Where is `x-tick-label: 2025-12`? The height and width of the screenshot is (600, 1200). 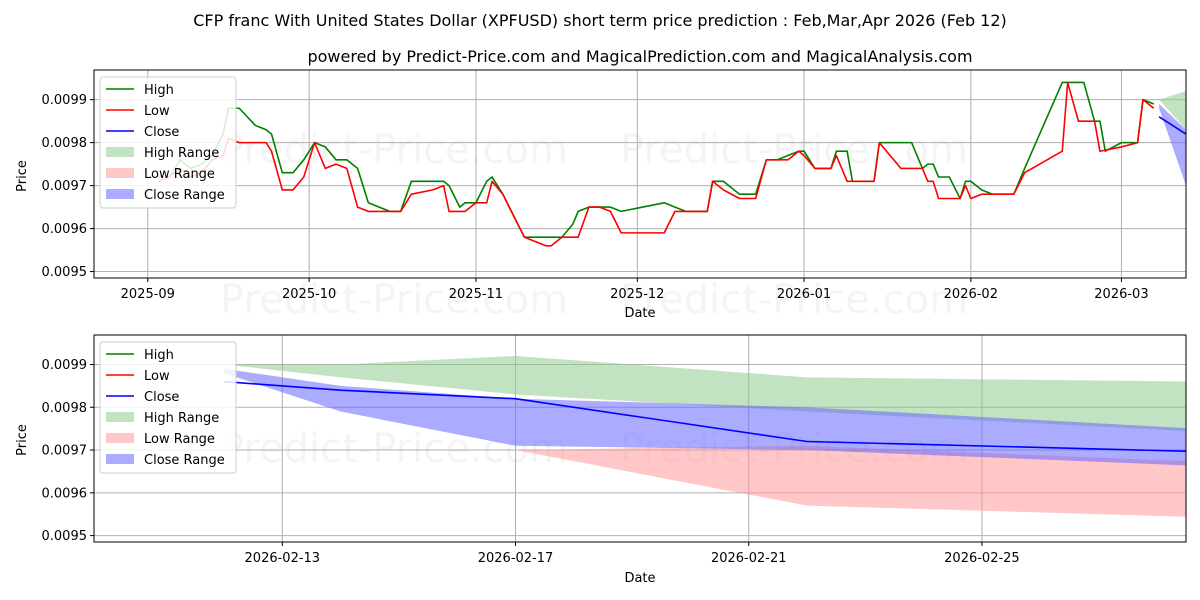 x-tick-label: 2025-12 is located at coordinates (637, 294).